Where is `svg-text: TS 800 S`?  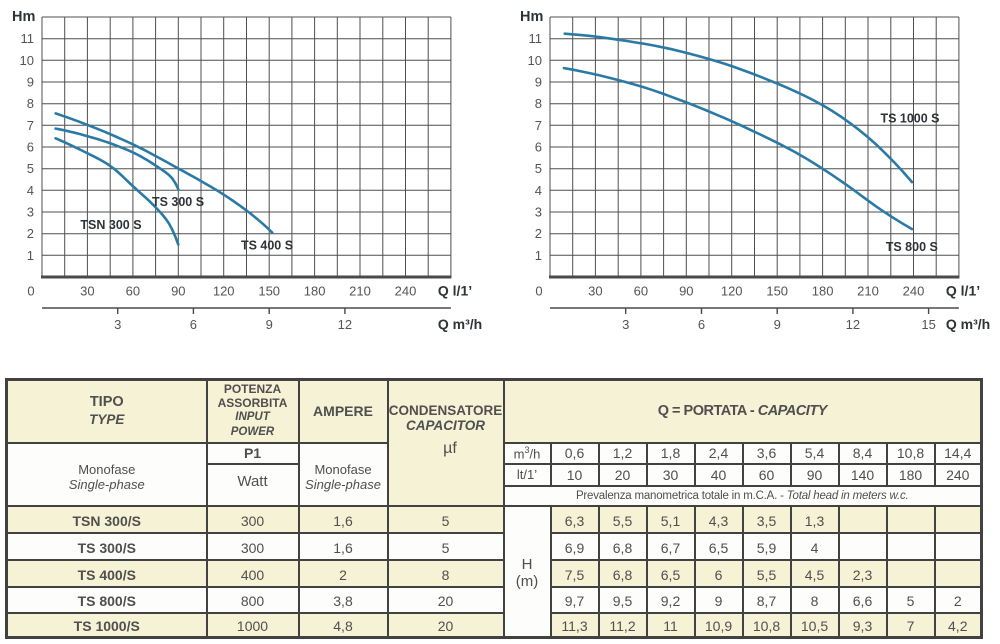 svg-text: TS 800 S is located at coordinates (912, 247).